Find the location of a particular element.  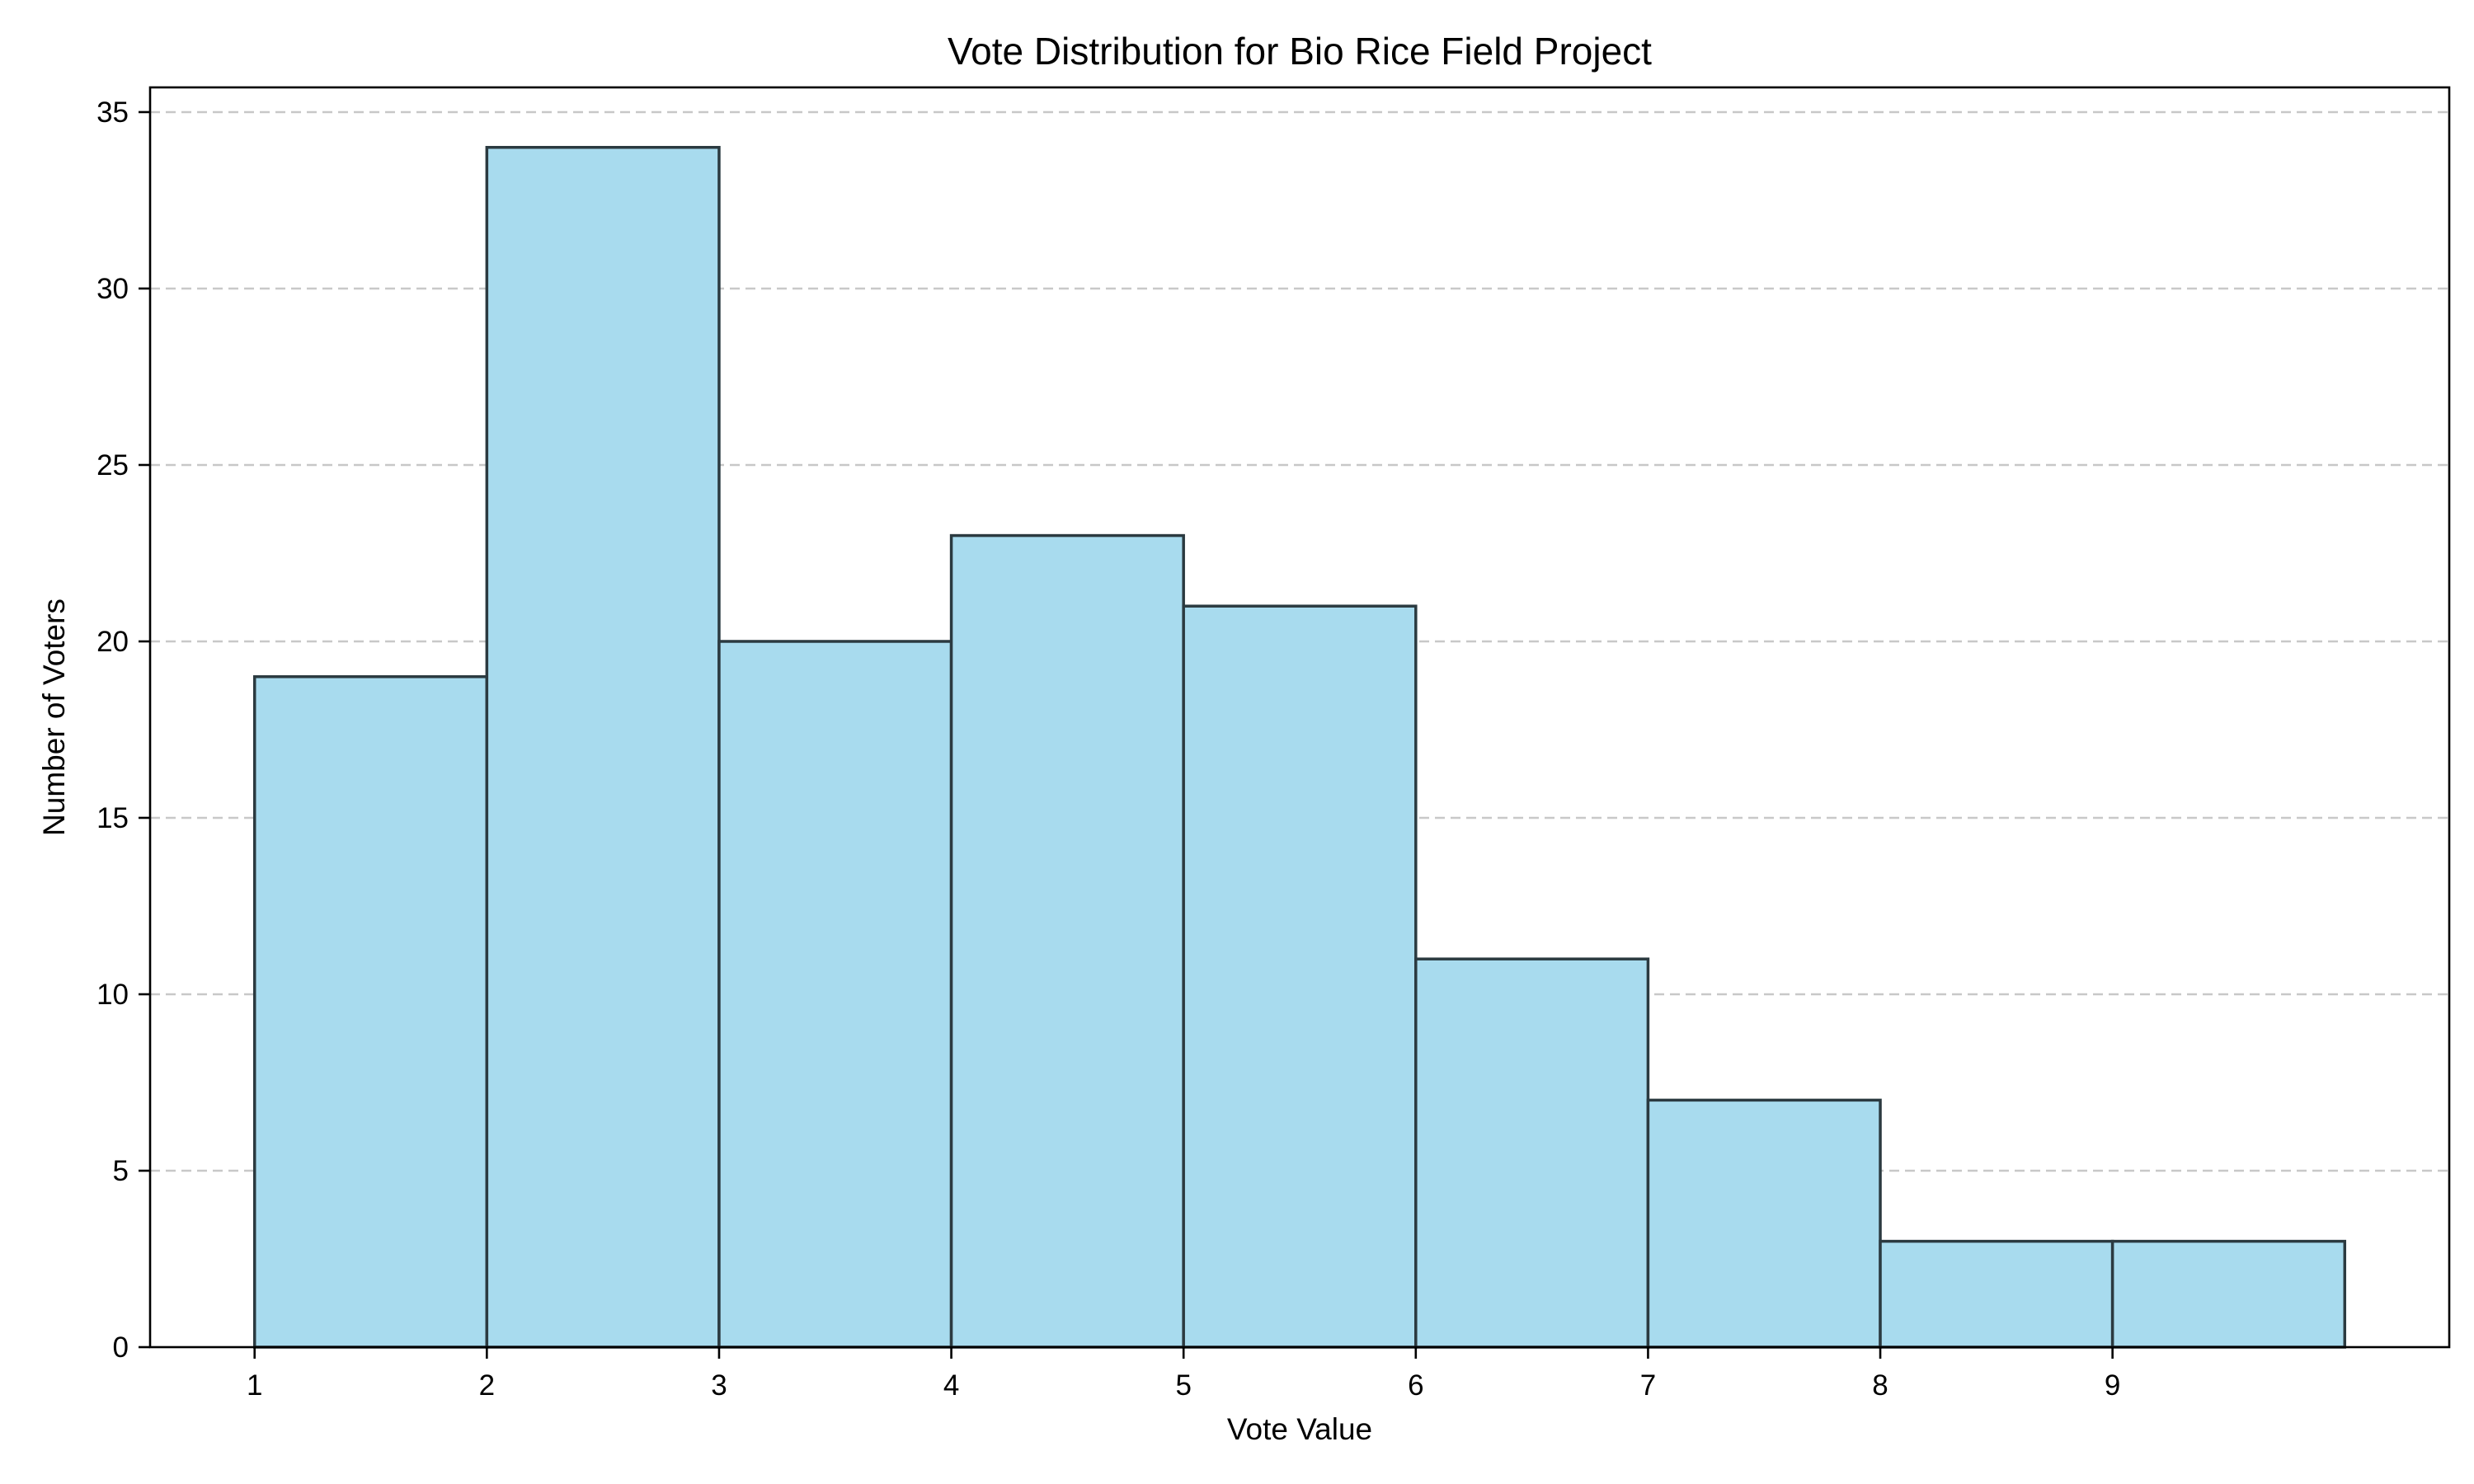

x-tick-label-9: 9 is located at coordinates (2112, 1385).